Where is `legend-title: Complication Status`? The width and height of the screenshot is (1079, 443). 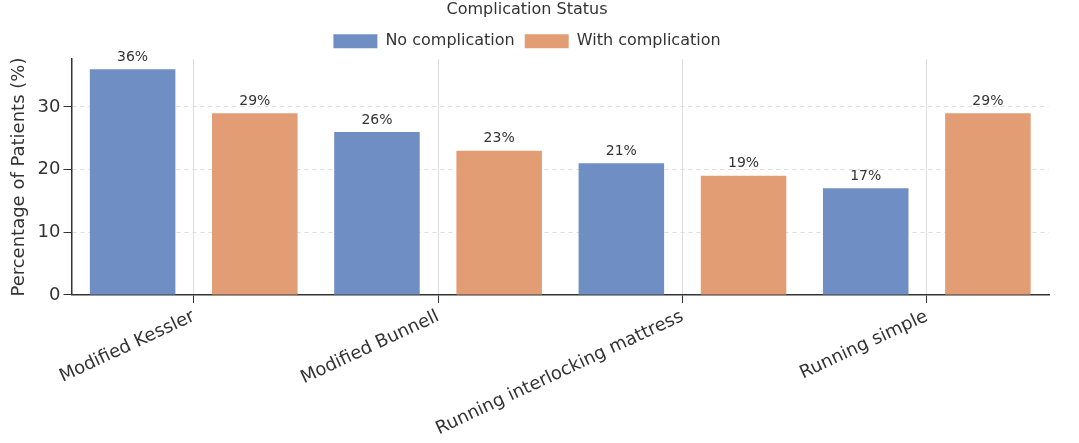
legend-title: Complication Status is located at coordinates (527, 9).